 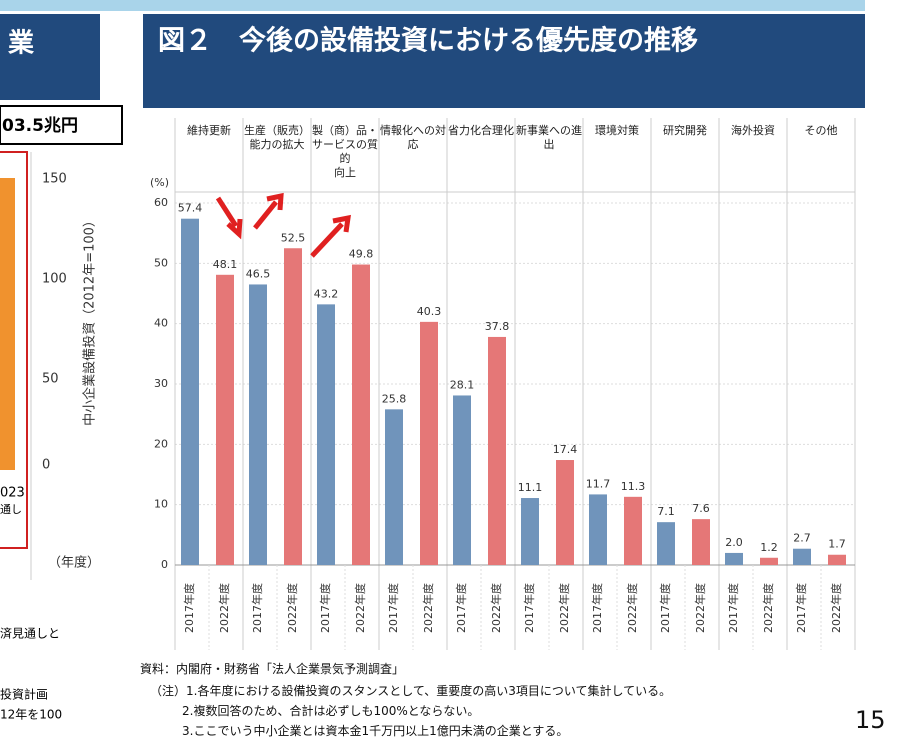 I want to click on left-y-label: 中小企業設備投資（2012年=100）, so click(x=90, y=320).